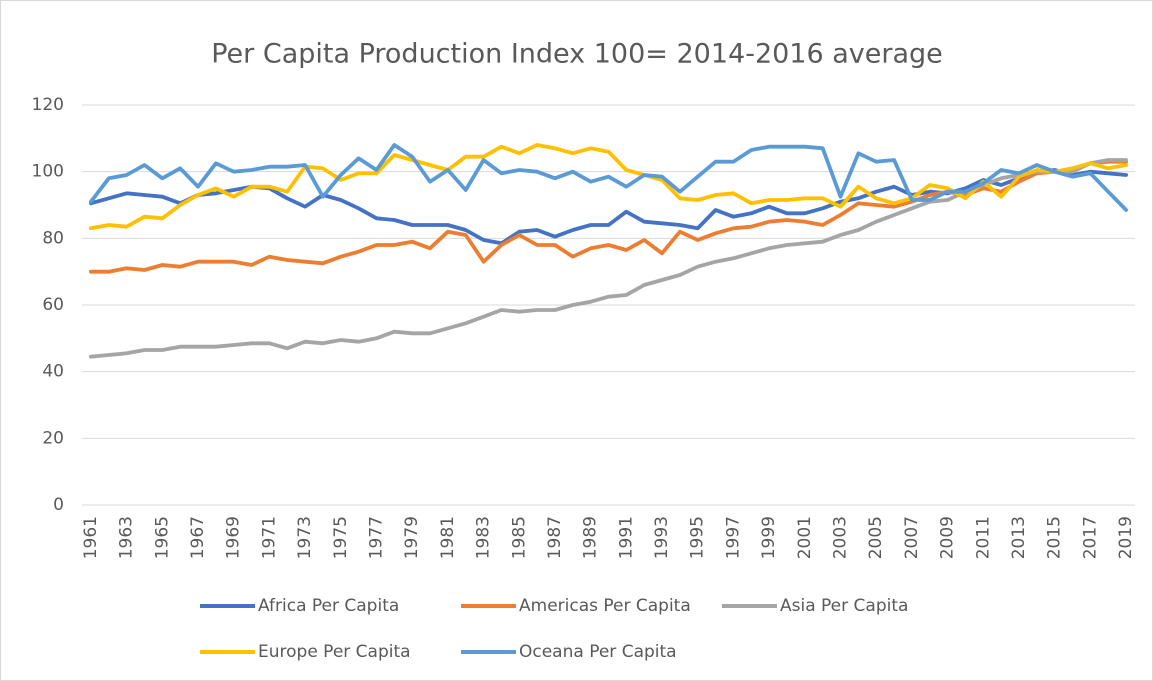 The height and width of the screenshot is (681, 1153). Describe the element at coordinates (1090, 537) in the screenshot. I see `x-tick-label: 2017` at that location.